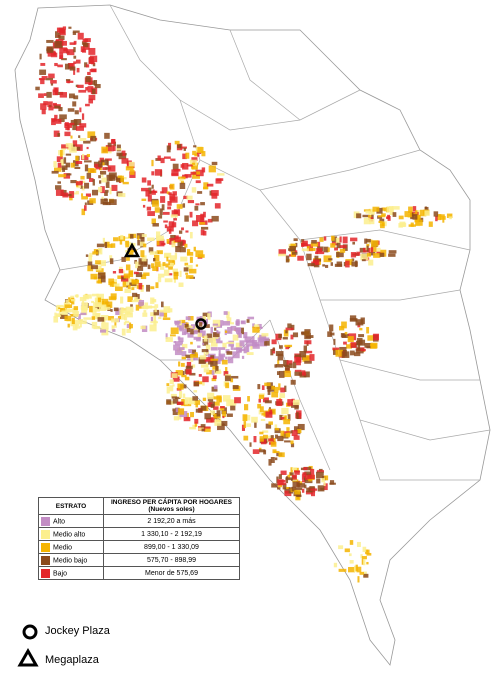  Describe the element at coordinates (30, 632) in the screenshot. I see `jockey-legend-icon` at that location.